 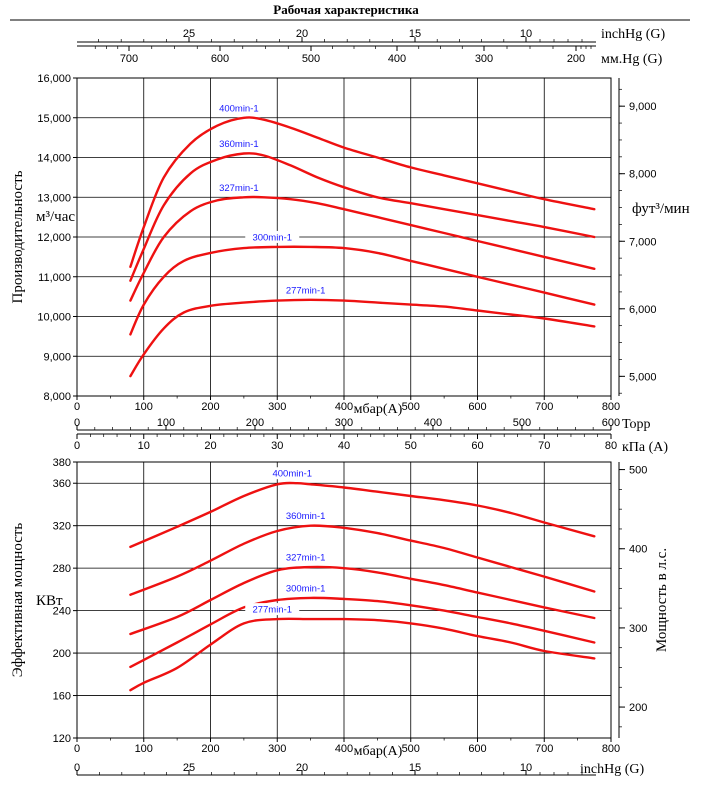 I want to click on mid-mbar-tick-label: 100, so click(x=144, y=407).